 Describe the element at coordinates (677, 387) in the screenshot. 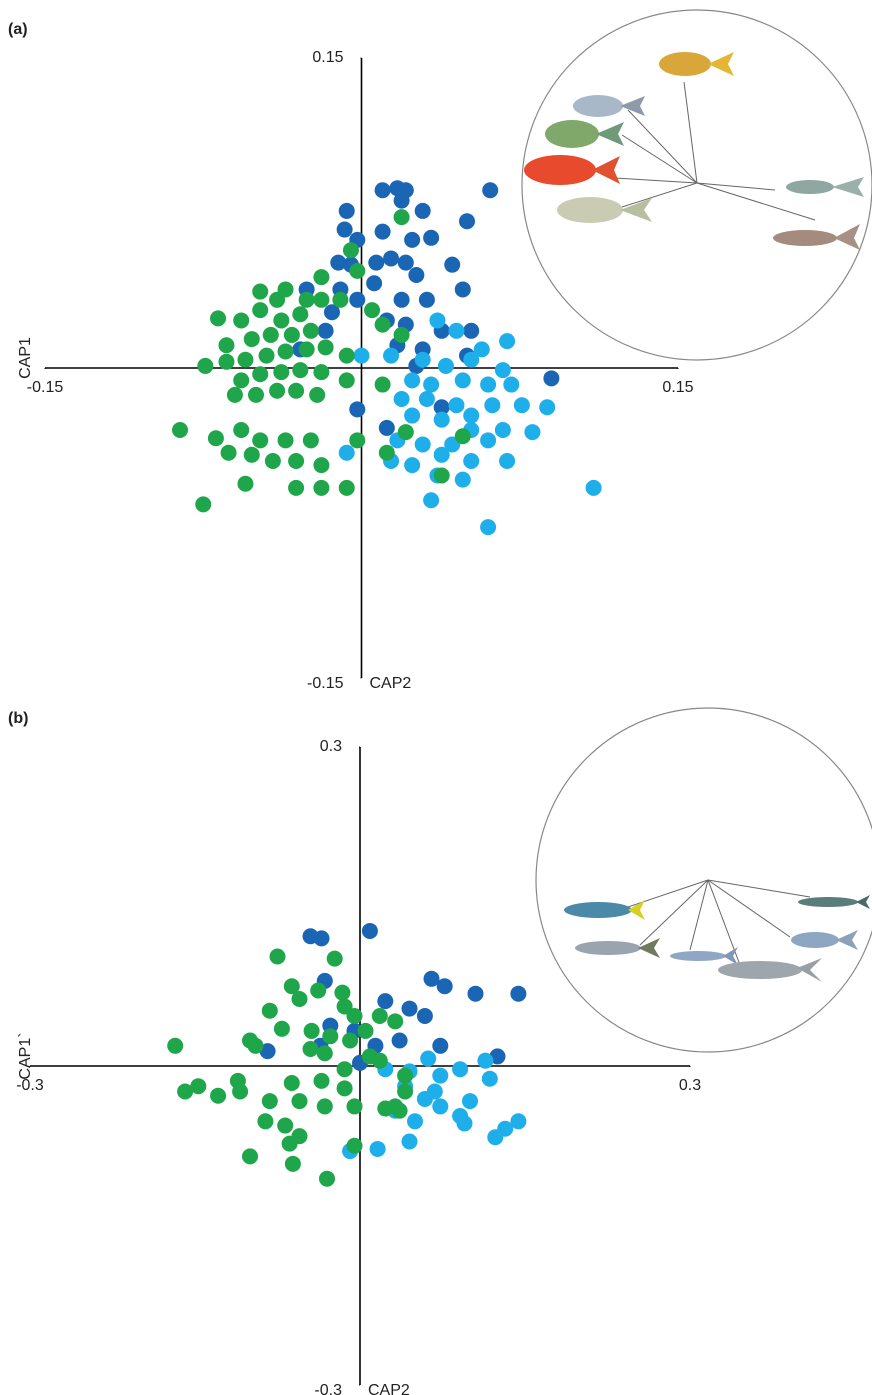

I see `x-tick-label: 0.15` at that location.